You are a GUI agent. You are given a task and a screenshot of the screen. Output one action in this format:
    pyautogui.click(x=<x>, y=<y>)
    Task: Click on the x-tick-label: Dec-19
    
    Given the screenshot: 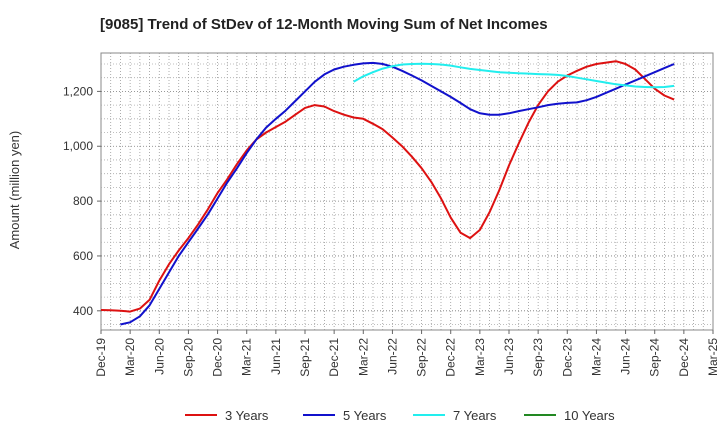 What is the action you would take?
    pyautogui.click(x=101, y=357)
    